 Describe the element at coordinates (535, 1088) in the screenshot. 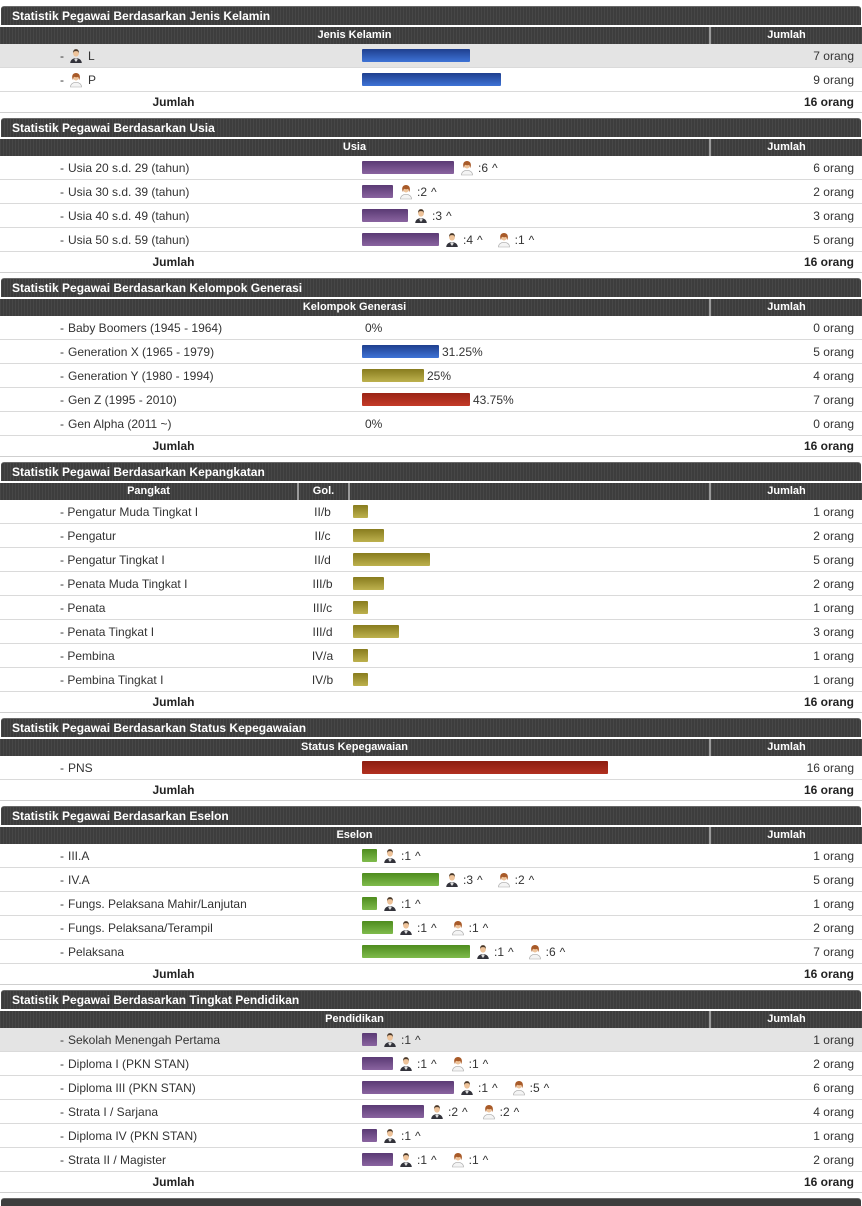

I see `bar-cell: :1 ^:5 ^` at that location.